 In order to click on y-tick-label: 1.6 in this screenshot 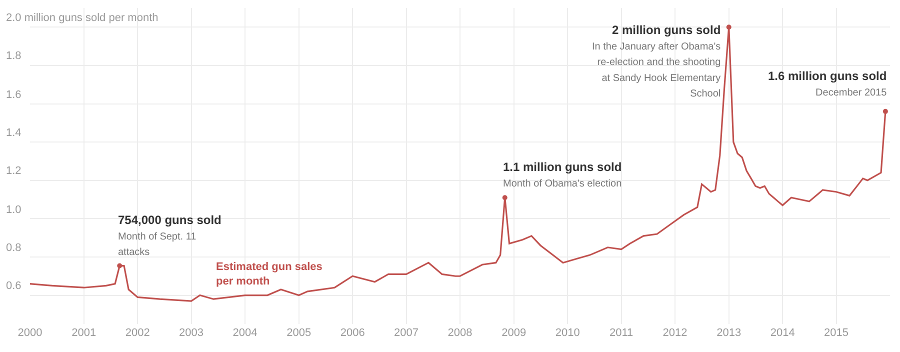, I will do `click(14, 95)`.